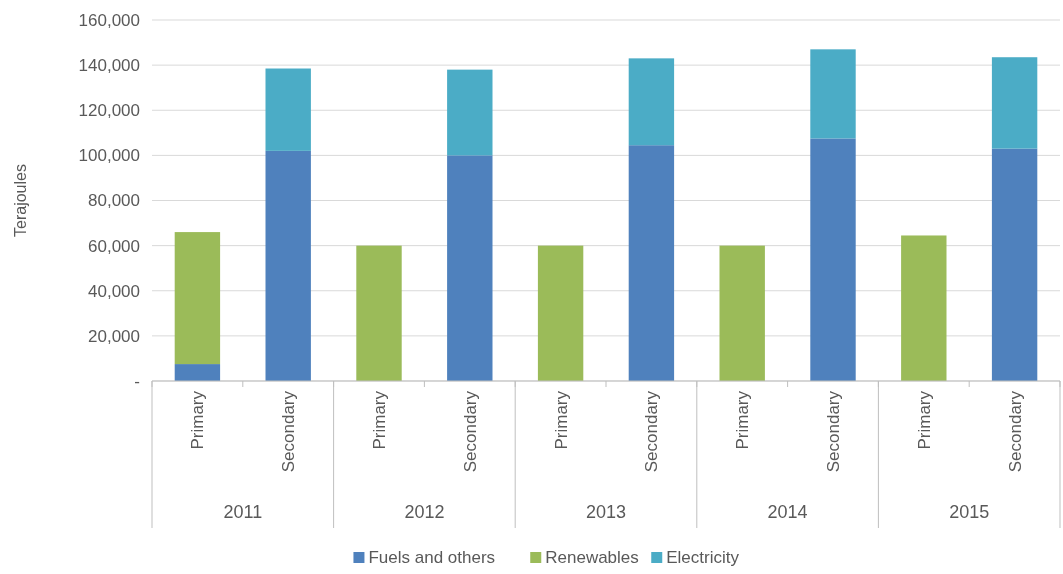 The height and width of the screenshot is (574, 1063). Describe the element at coordinates (109, 156) in the screenshot. I see `y-tick-label: 100,000` at that location.